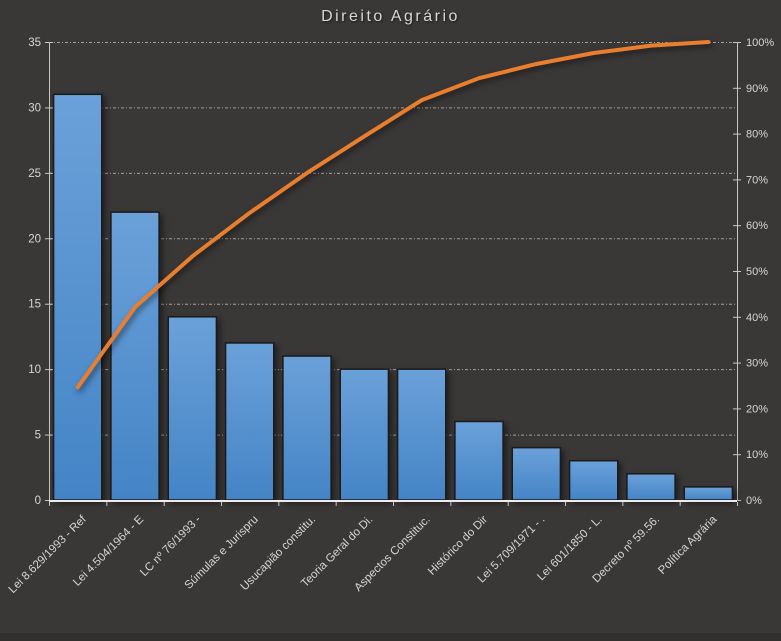 This screenshot has width=781, height=641. What do you see at coordinates (390, 637) in the screenshot?
I see `bottom-edge-shadow` at bounding box center [390, 637].